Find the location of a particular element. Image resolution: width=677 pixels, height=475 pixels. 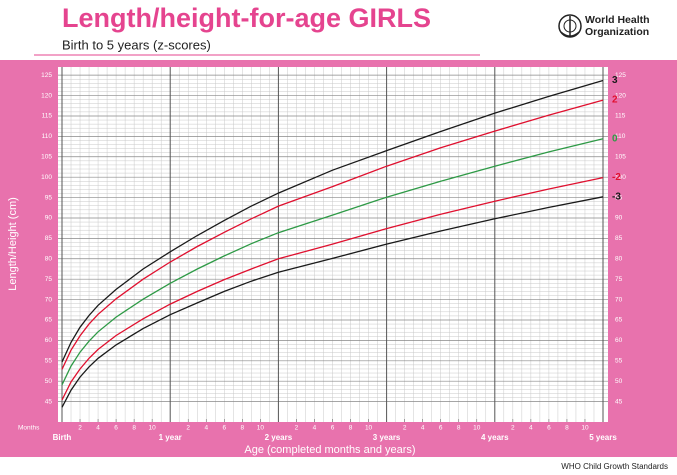

x-tick-label: 1 year is located at coordinates (170, 437).